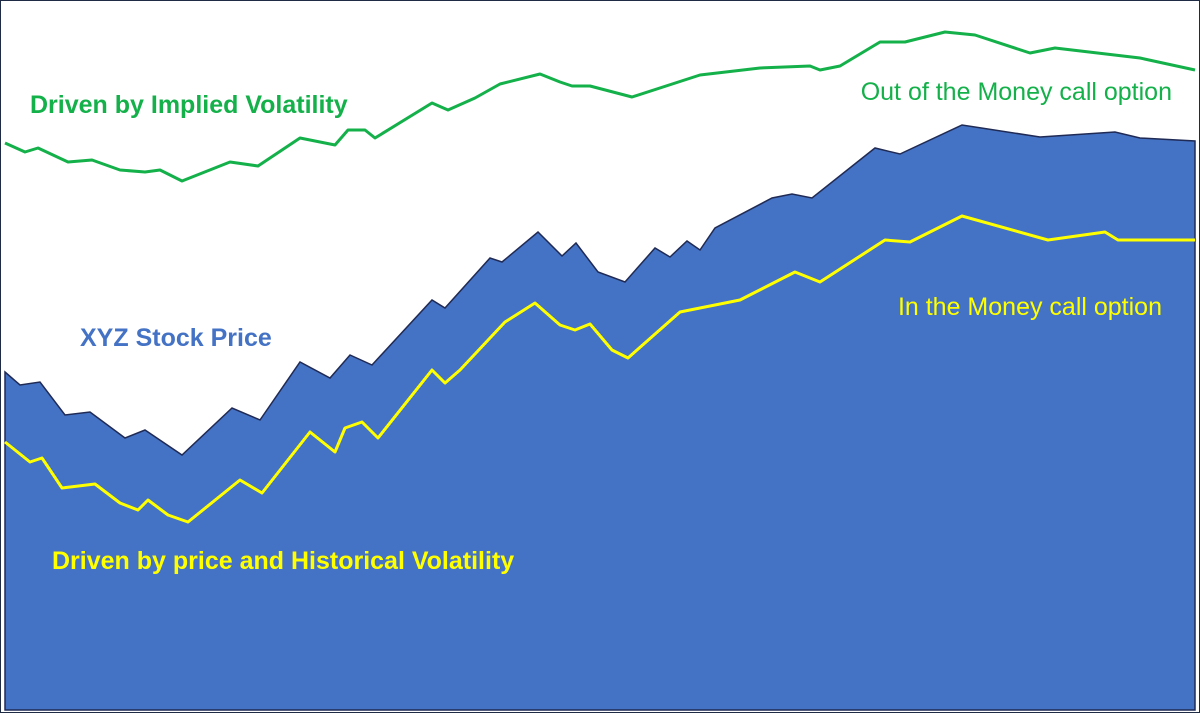  What do you see at coordinates (1016, 92) in the screenshot?
I see `otm-label: Out of the Money call option` at bounding box center [1016, 92].